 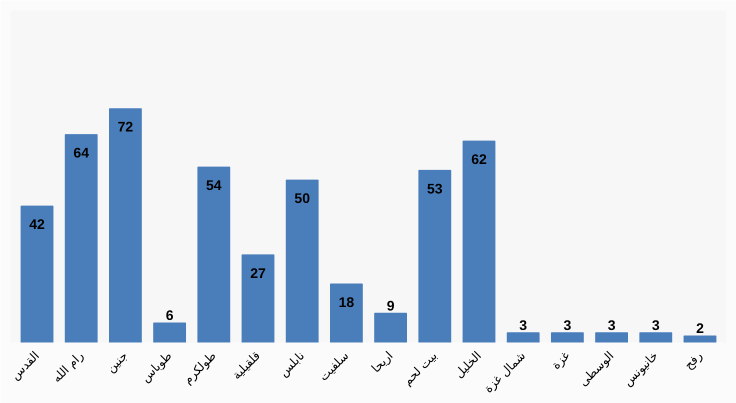 What do you see at coordinates (68, 367) in the screenshot?
I see `x-tick-label: رام الله` at bounding box center [68, 367].